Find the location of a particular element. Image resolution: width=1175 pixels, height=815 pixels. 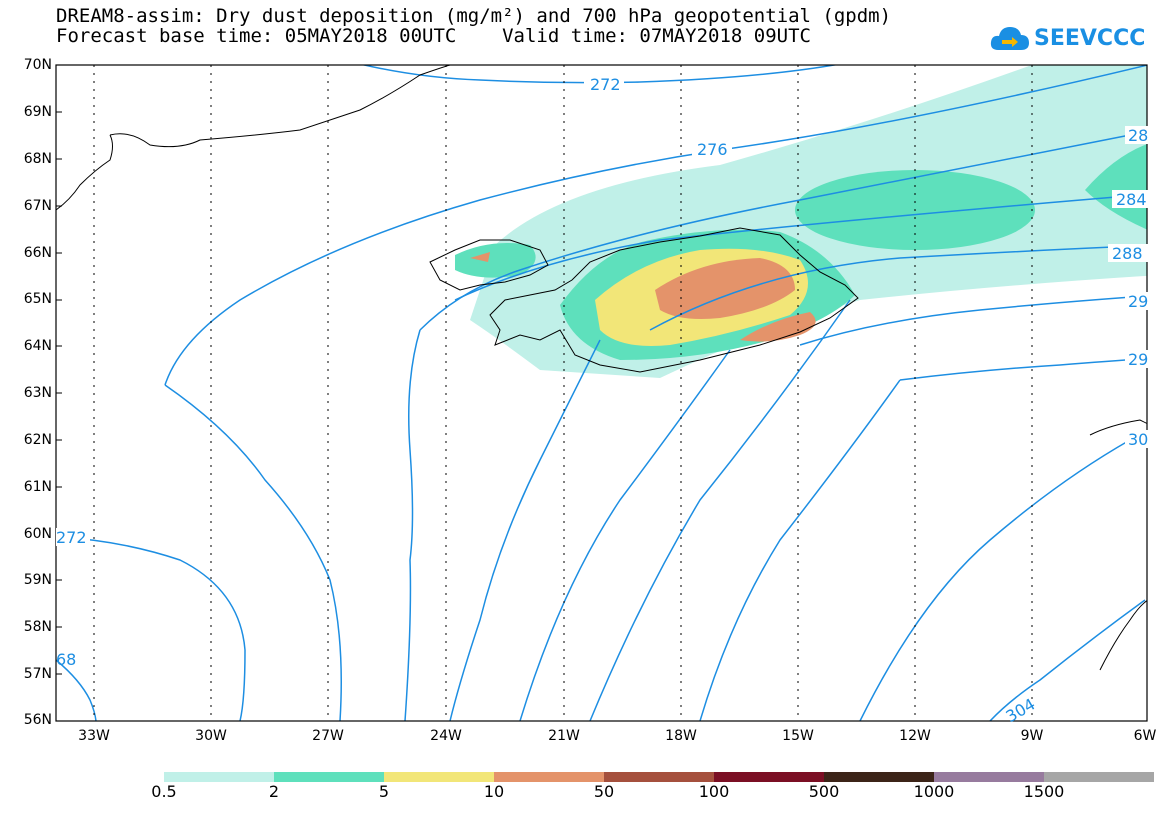

logo-text: SEEVCCC is located at coordinates (1090, 38).